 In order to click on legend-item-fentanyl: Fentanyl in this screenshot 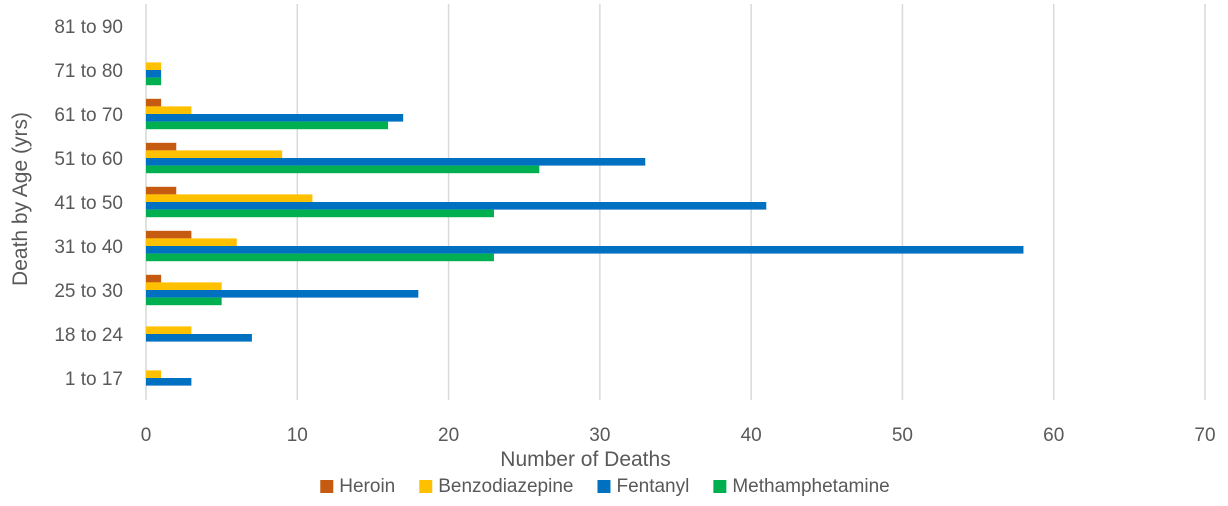, I will do `click(643, 486)`.